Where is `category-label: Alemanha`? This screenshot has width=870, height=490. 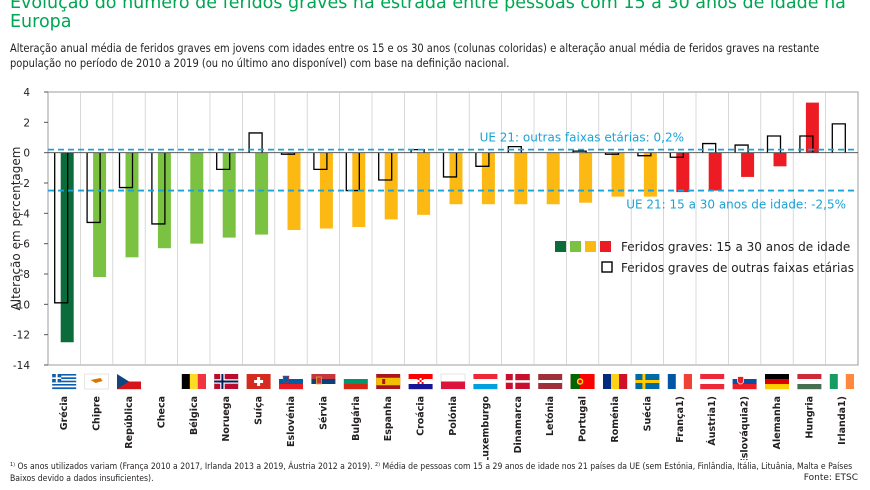 category-label: Alemanha is located at coordinates (777, 422).